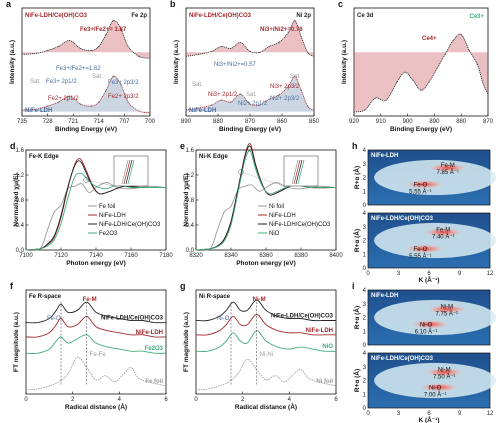 The width and height of the screenshot is (500, 423). I want to click on y-axis-label: Normalized χμ(E), so click(16, 199).